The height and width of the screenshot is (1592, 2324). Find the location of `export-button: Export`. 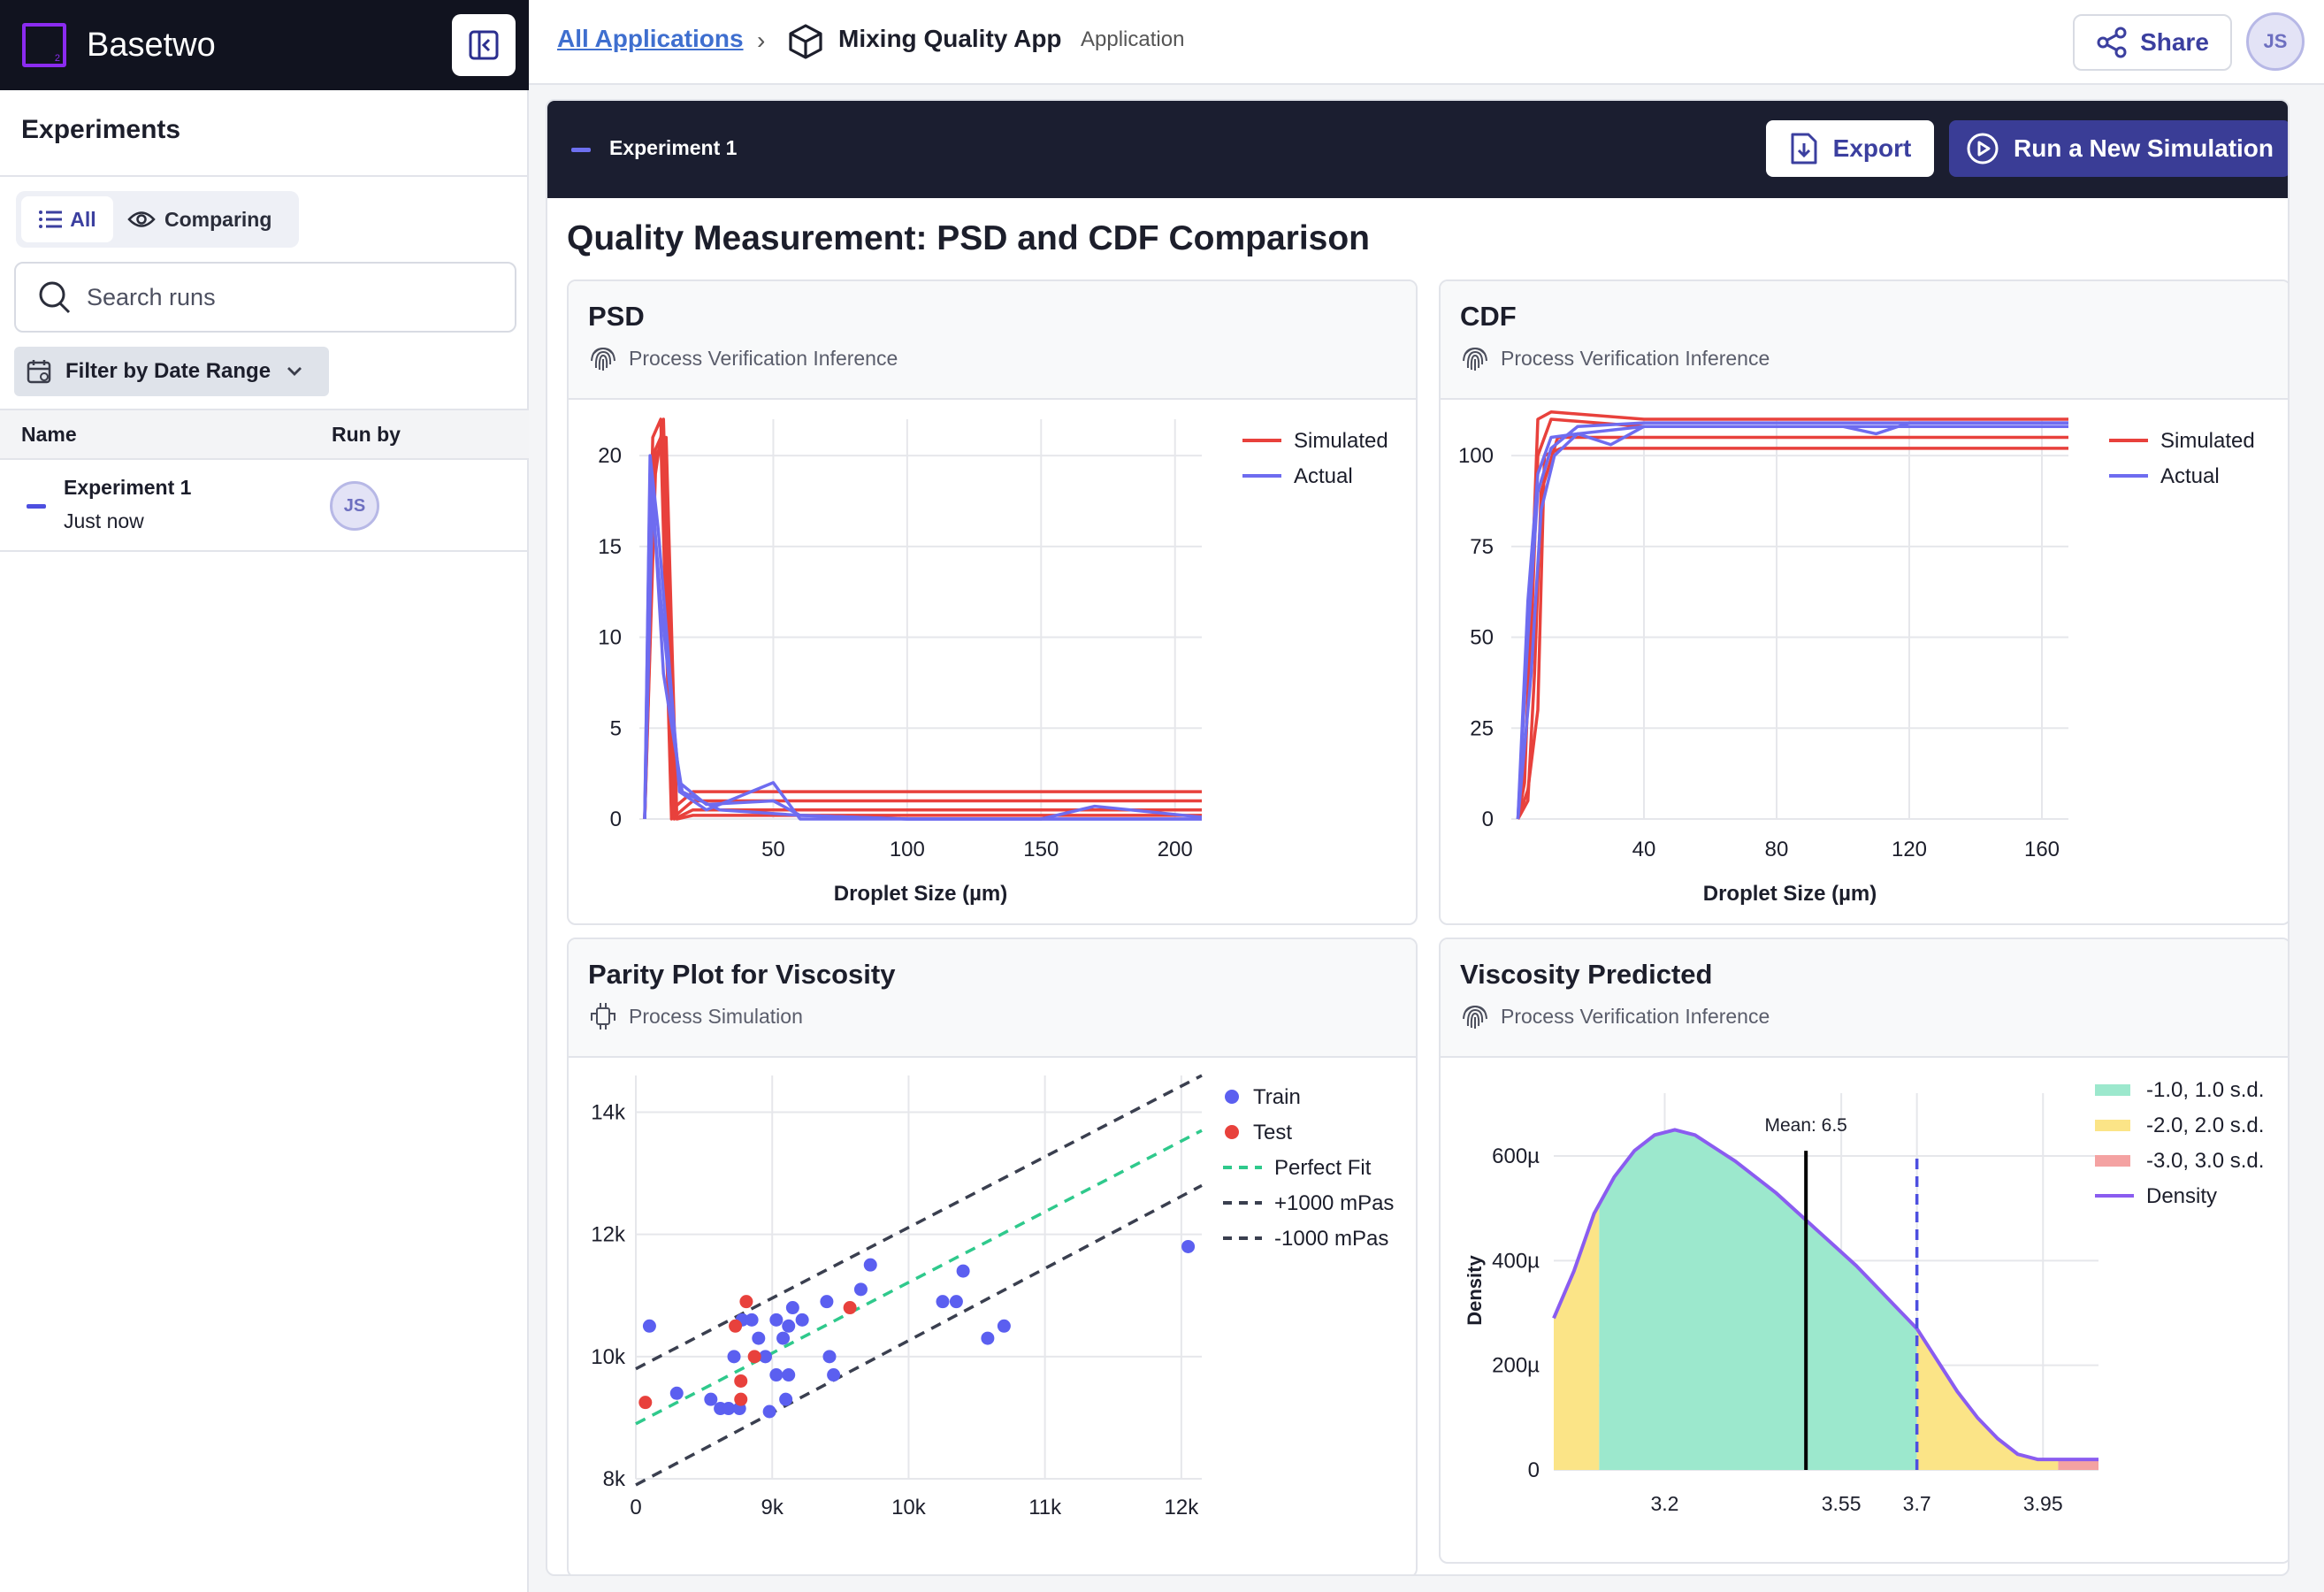

export-button: Export is located at coordinates (1850, 148).